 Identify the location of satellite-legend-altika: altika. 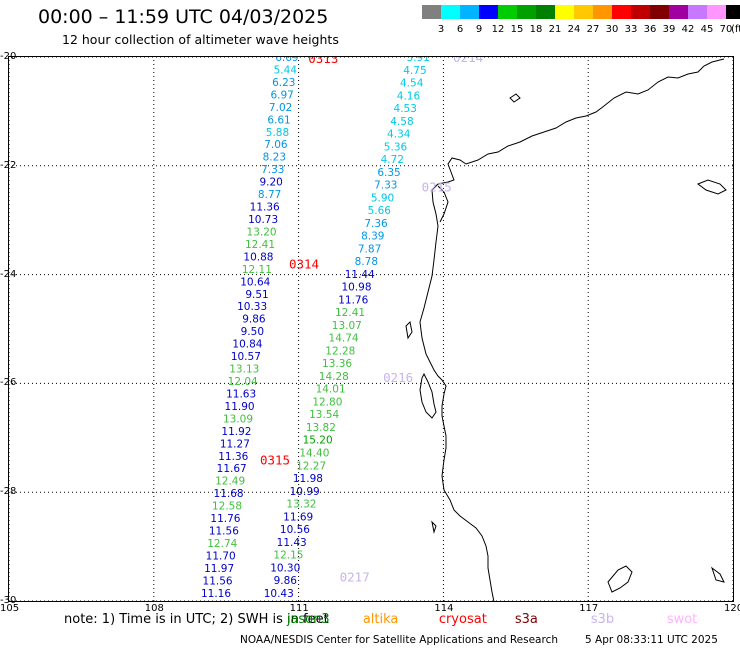
(380, 619).